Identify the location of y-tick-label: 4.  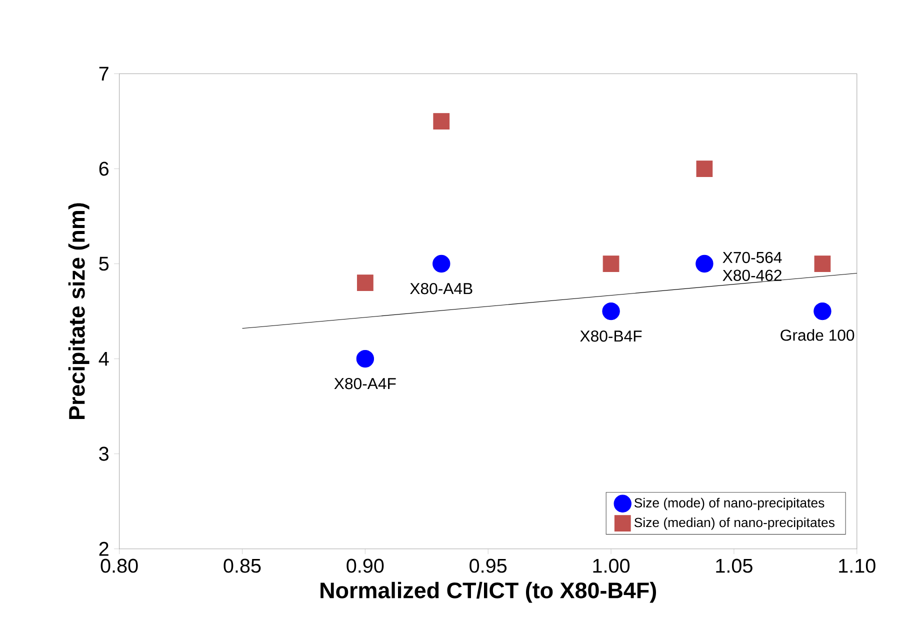
(103, 359).